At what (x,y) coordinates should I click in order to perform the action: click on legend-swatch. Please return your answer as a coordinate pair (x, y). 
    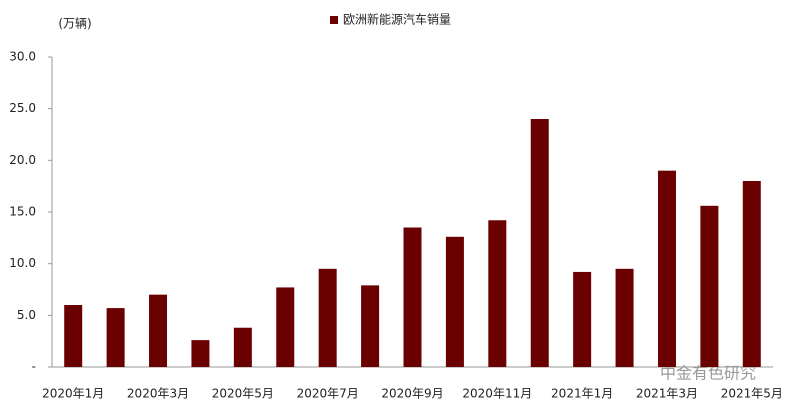
    Looking at the image, I should click on (334, 20).